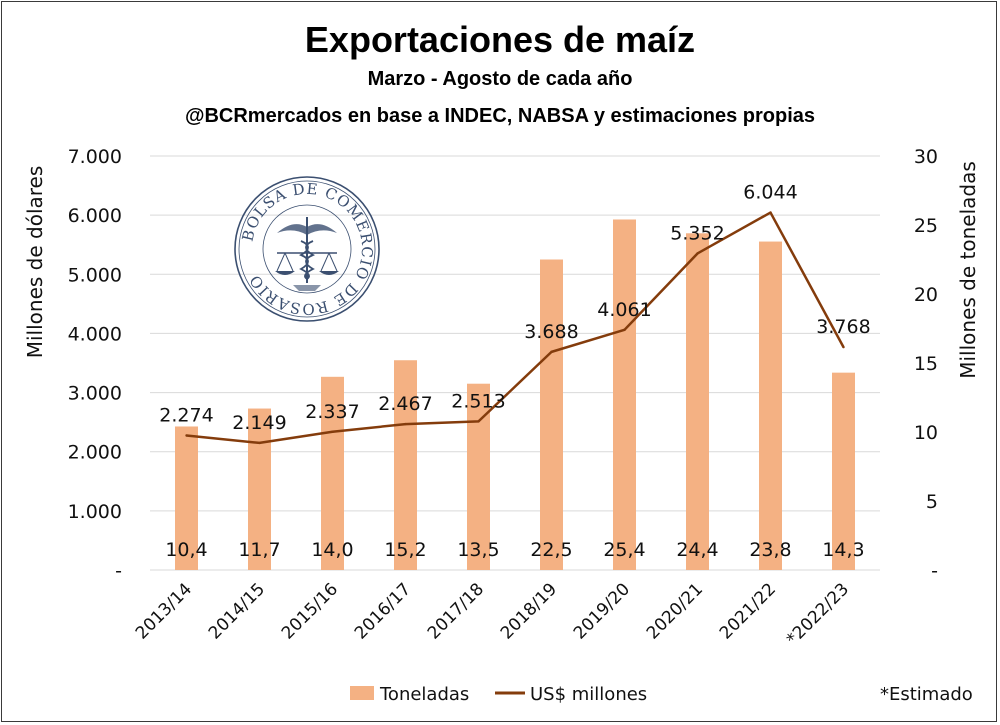  Describe the element at coordinates (551, 332) in the screenshot. I see `line-value-label: 3.688` at that location.